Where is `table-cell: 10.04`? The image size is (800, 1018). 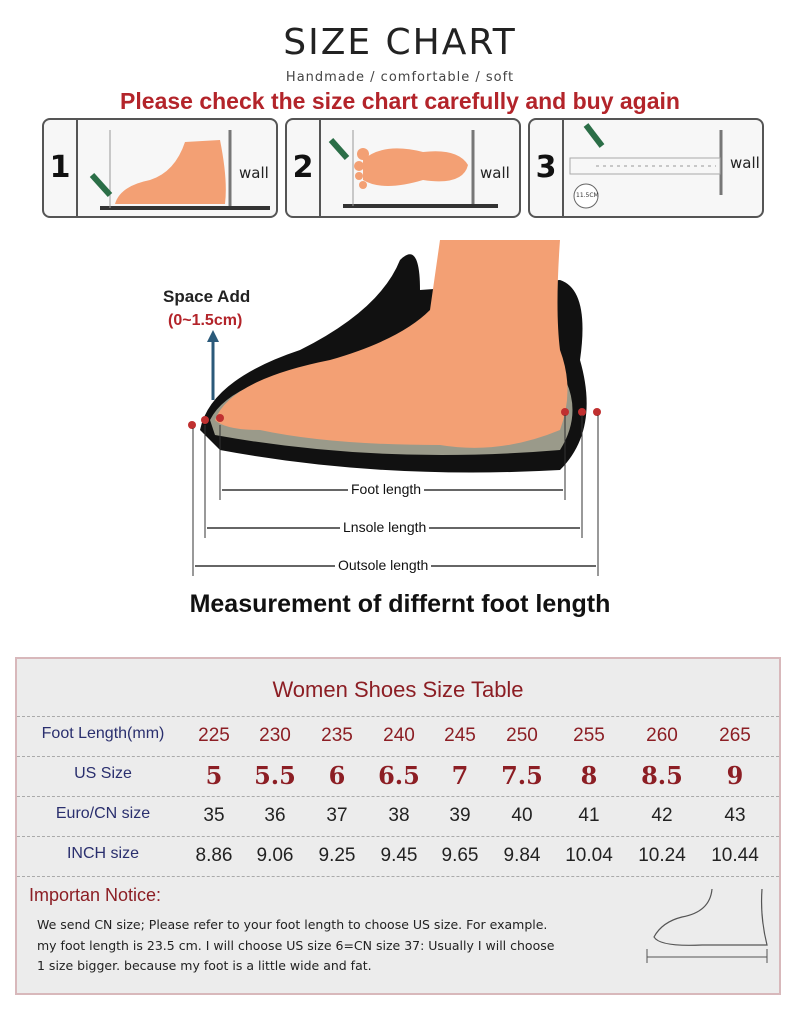 table-cell: 10.04 is located at coordinates (589, 855).